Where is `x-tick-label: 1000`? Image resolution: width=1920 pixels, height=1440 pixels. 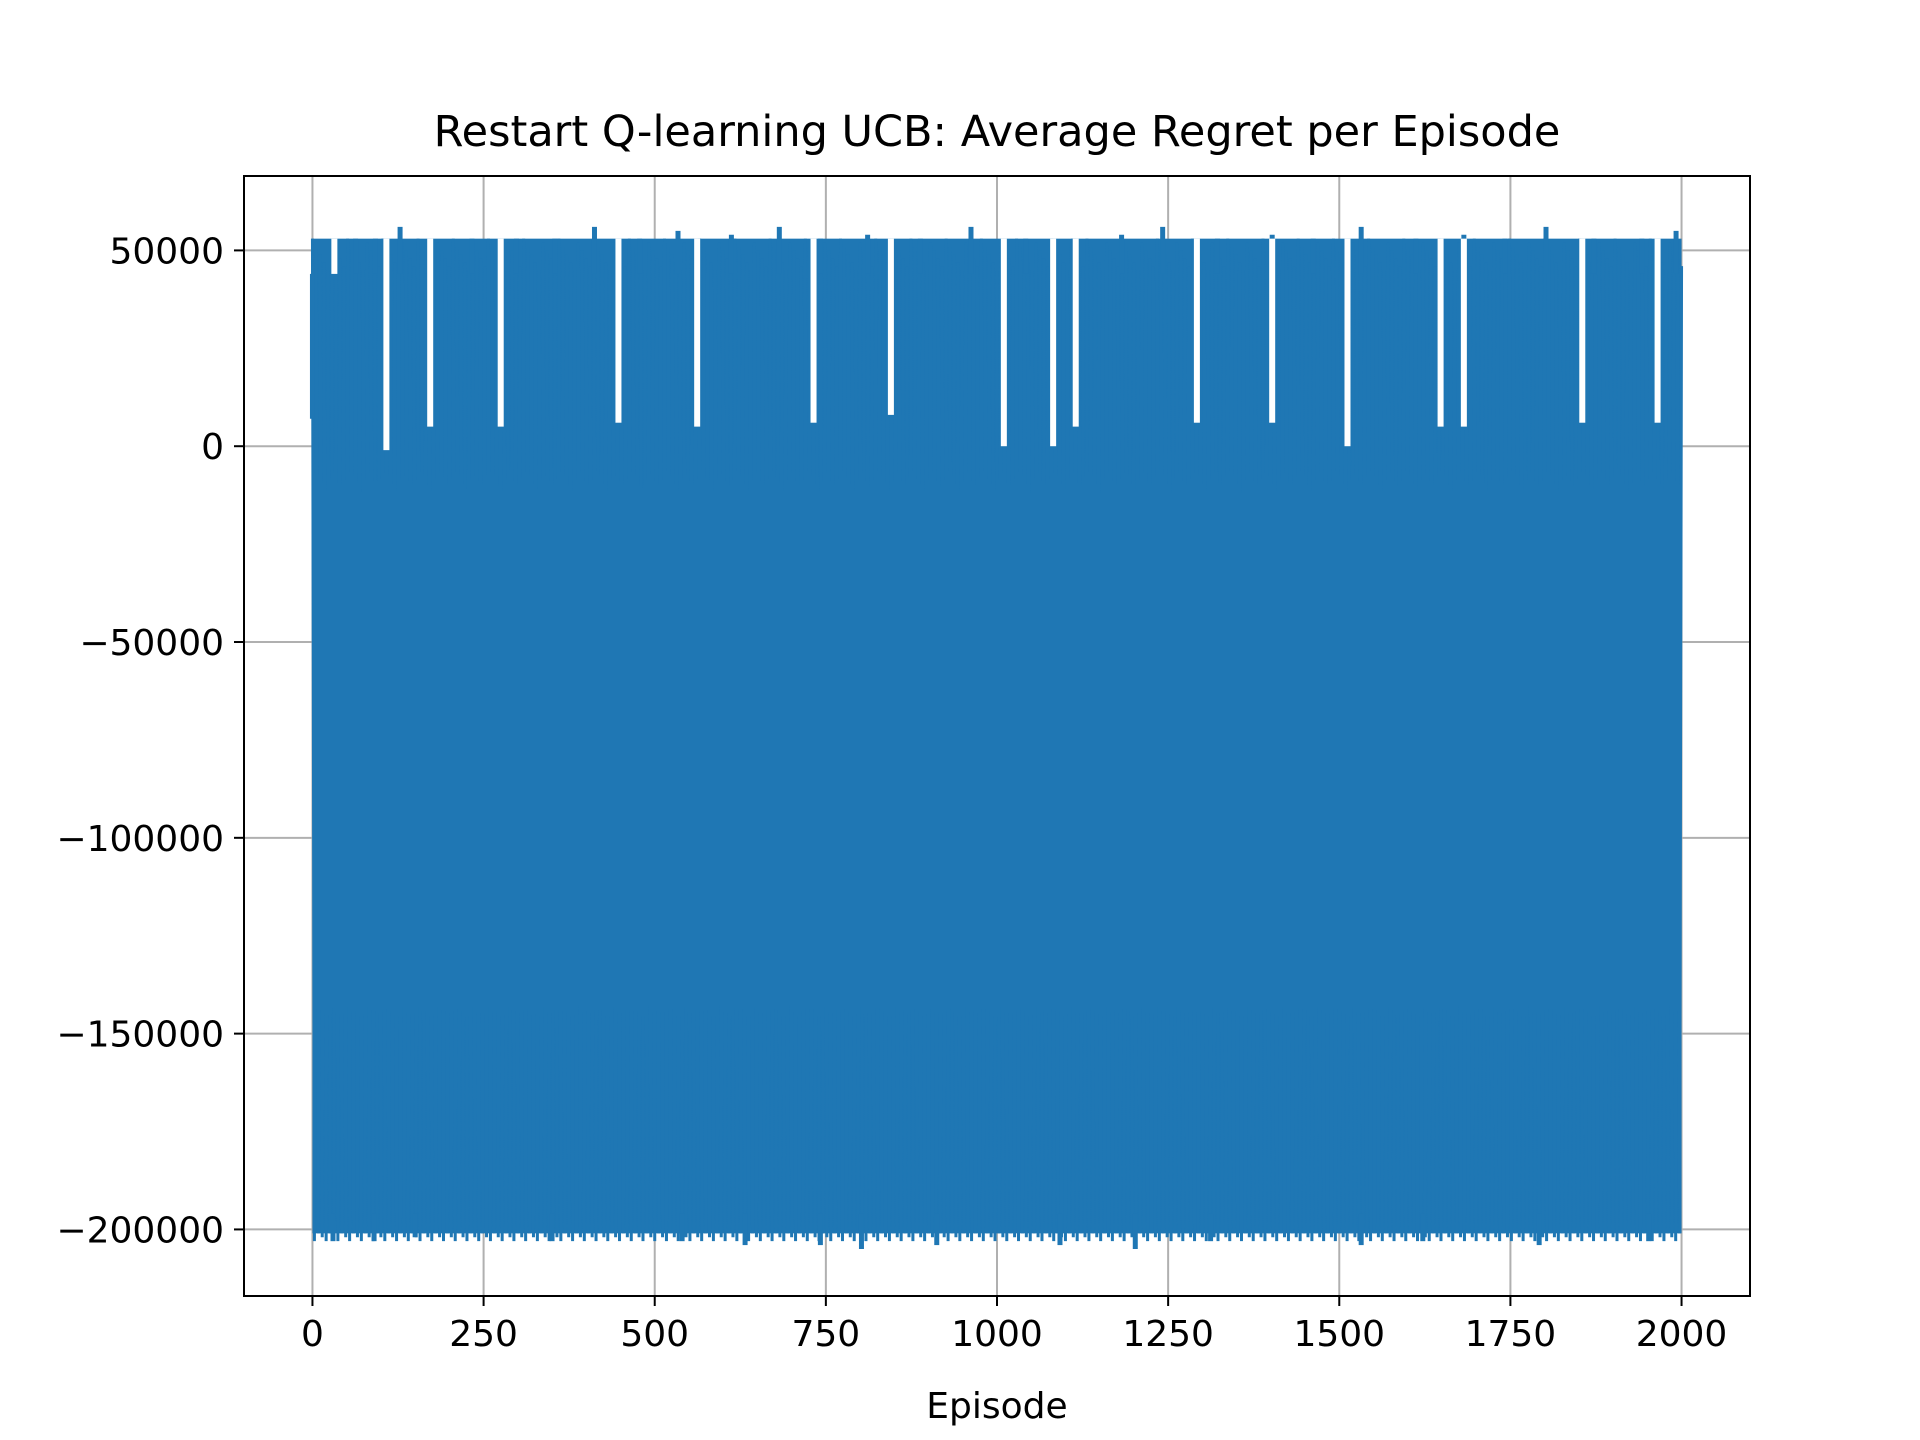
x-tick-label: 1000 is located at coordinates (997, 1334).